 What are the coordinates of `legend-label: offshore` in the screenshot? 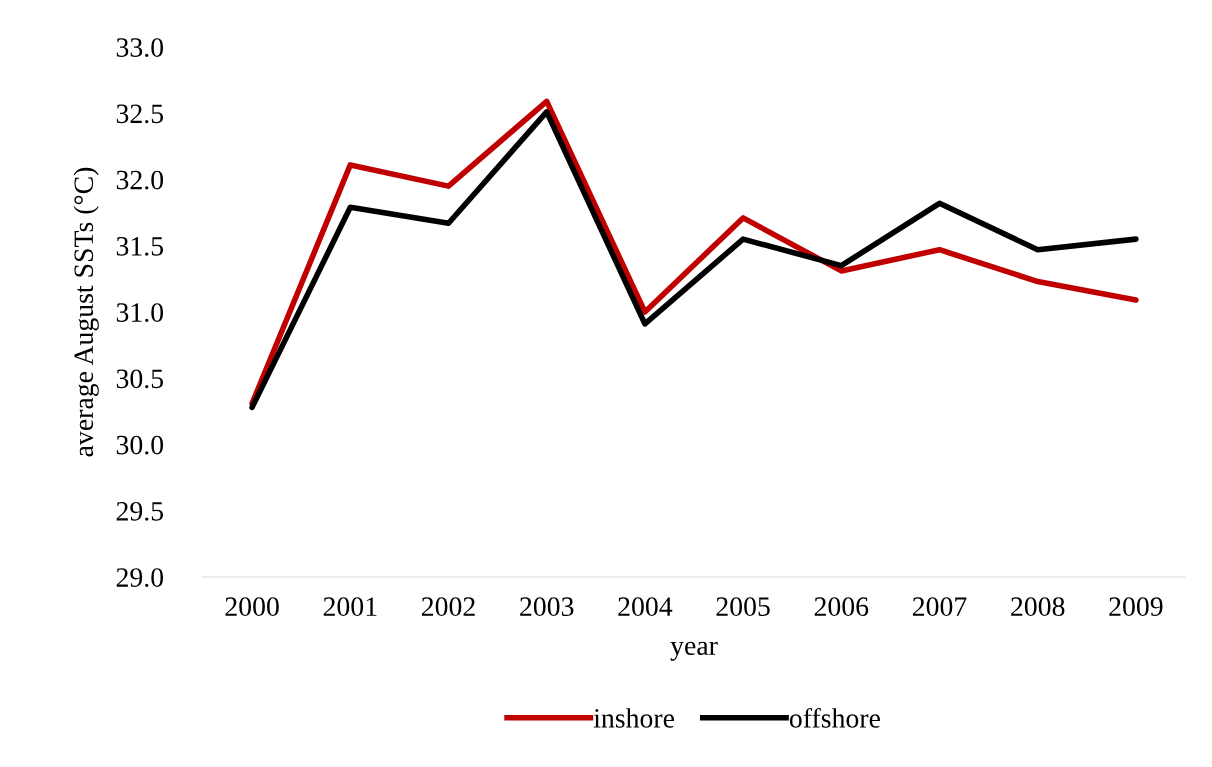 It's located at (834, 717).